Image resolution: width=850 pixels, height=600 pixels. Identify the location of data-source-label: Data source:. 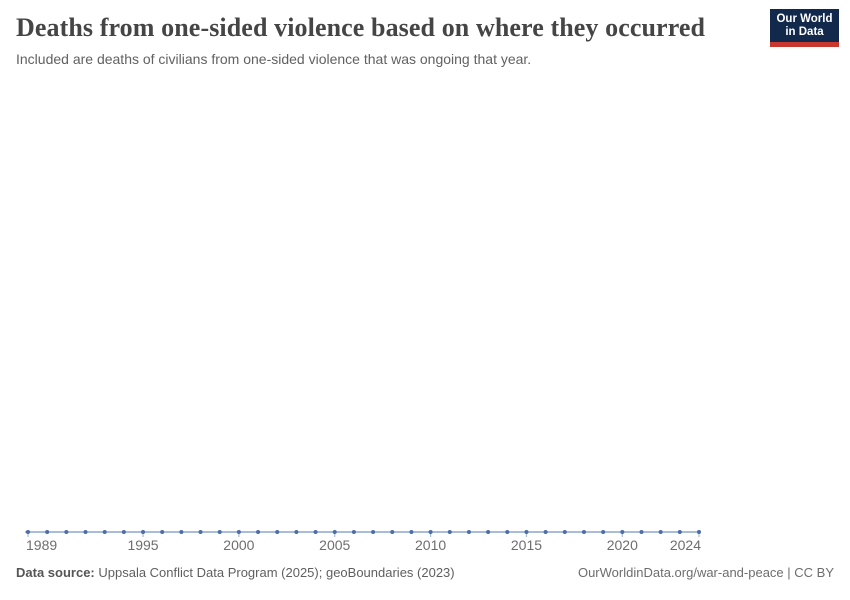
(55, 572).